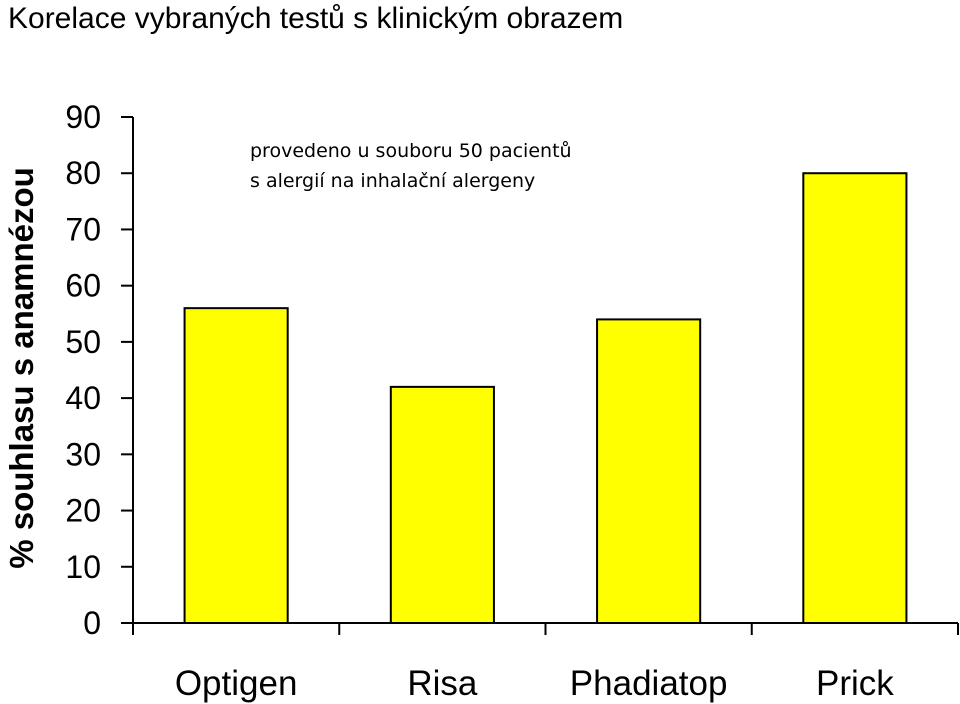  What do you see at coordinates (649, 471) in the screenshot?
I see `bar-phadiatop` at bounding box center [649, 471].